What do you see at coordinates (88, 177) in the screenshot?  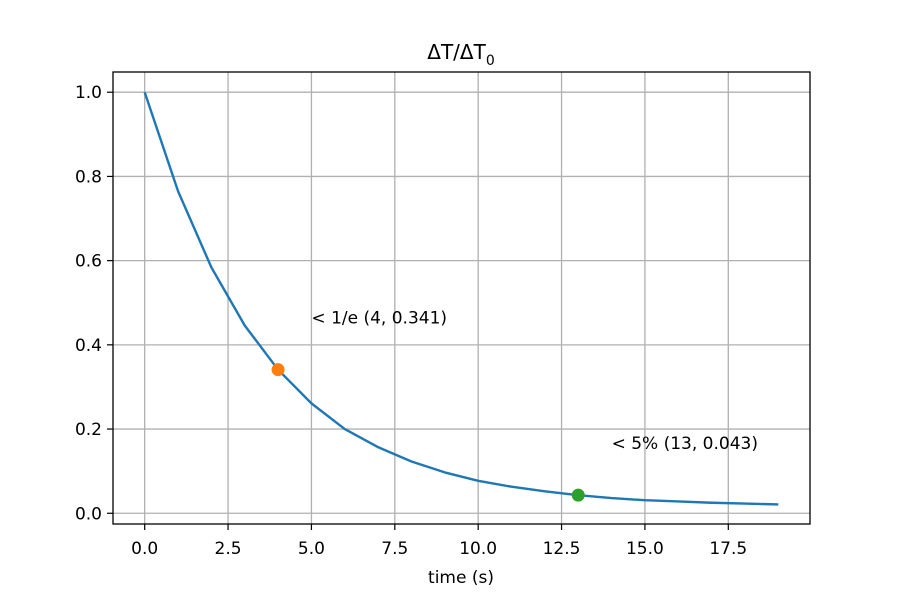 I see `y-tick-label: 0.8` at bounding box center [88, 177].